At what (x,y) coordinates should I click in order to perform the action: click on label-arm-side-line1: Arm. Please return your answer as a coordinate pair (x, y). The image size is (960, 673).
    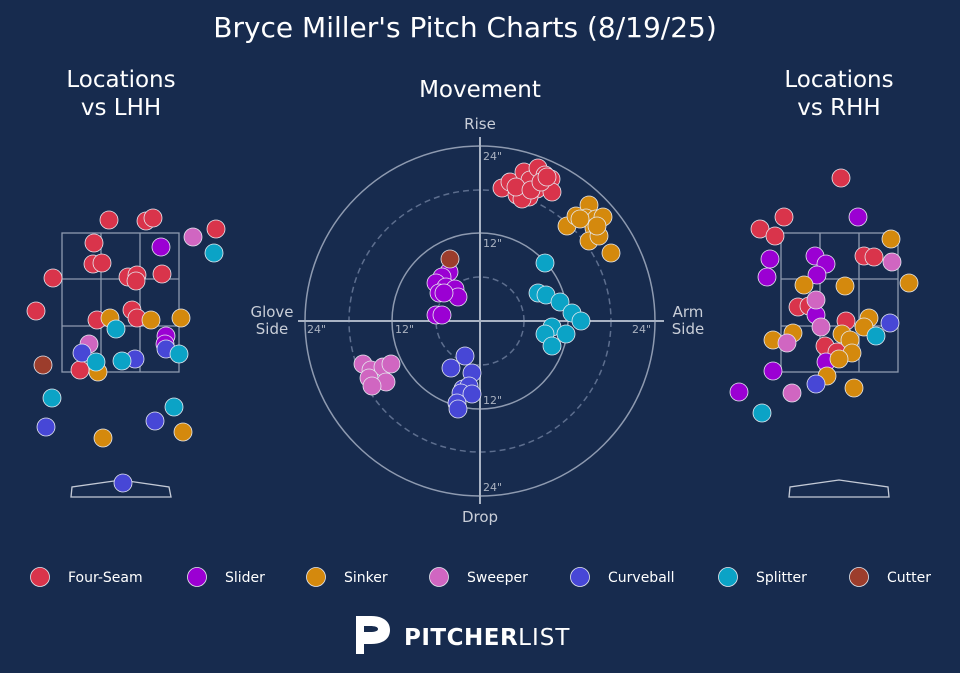
    Looking at the image, I should click on (688, 312).